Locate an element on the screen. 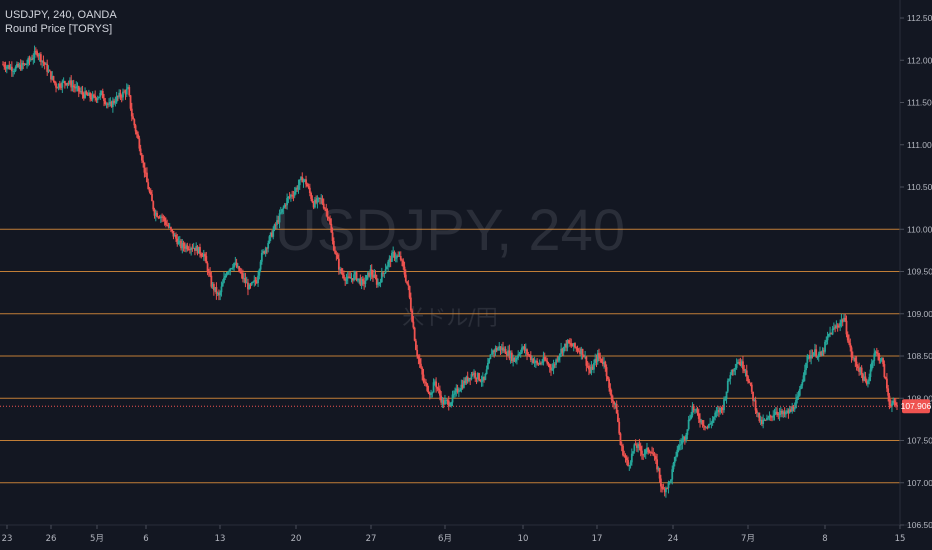 This screenshot has width=932, height=550. symbol-title: USDJPY, 240, OANDA is located at coordinates (61, 15).